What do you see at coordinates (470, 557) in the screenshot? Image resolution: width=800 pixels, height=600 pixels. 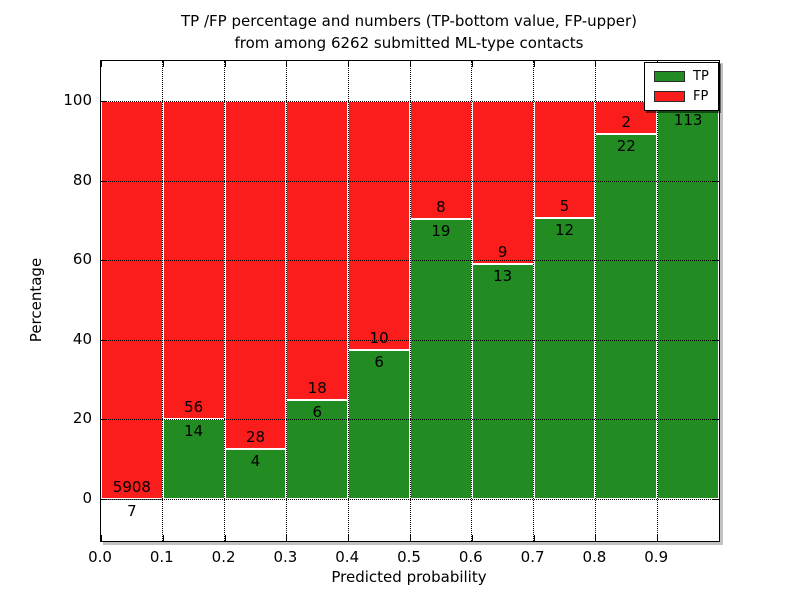 I see `x-tick-label: 0.6` at bounding box center [470, 557].